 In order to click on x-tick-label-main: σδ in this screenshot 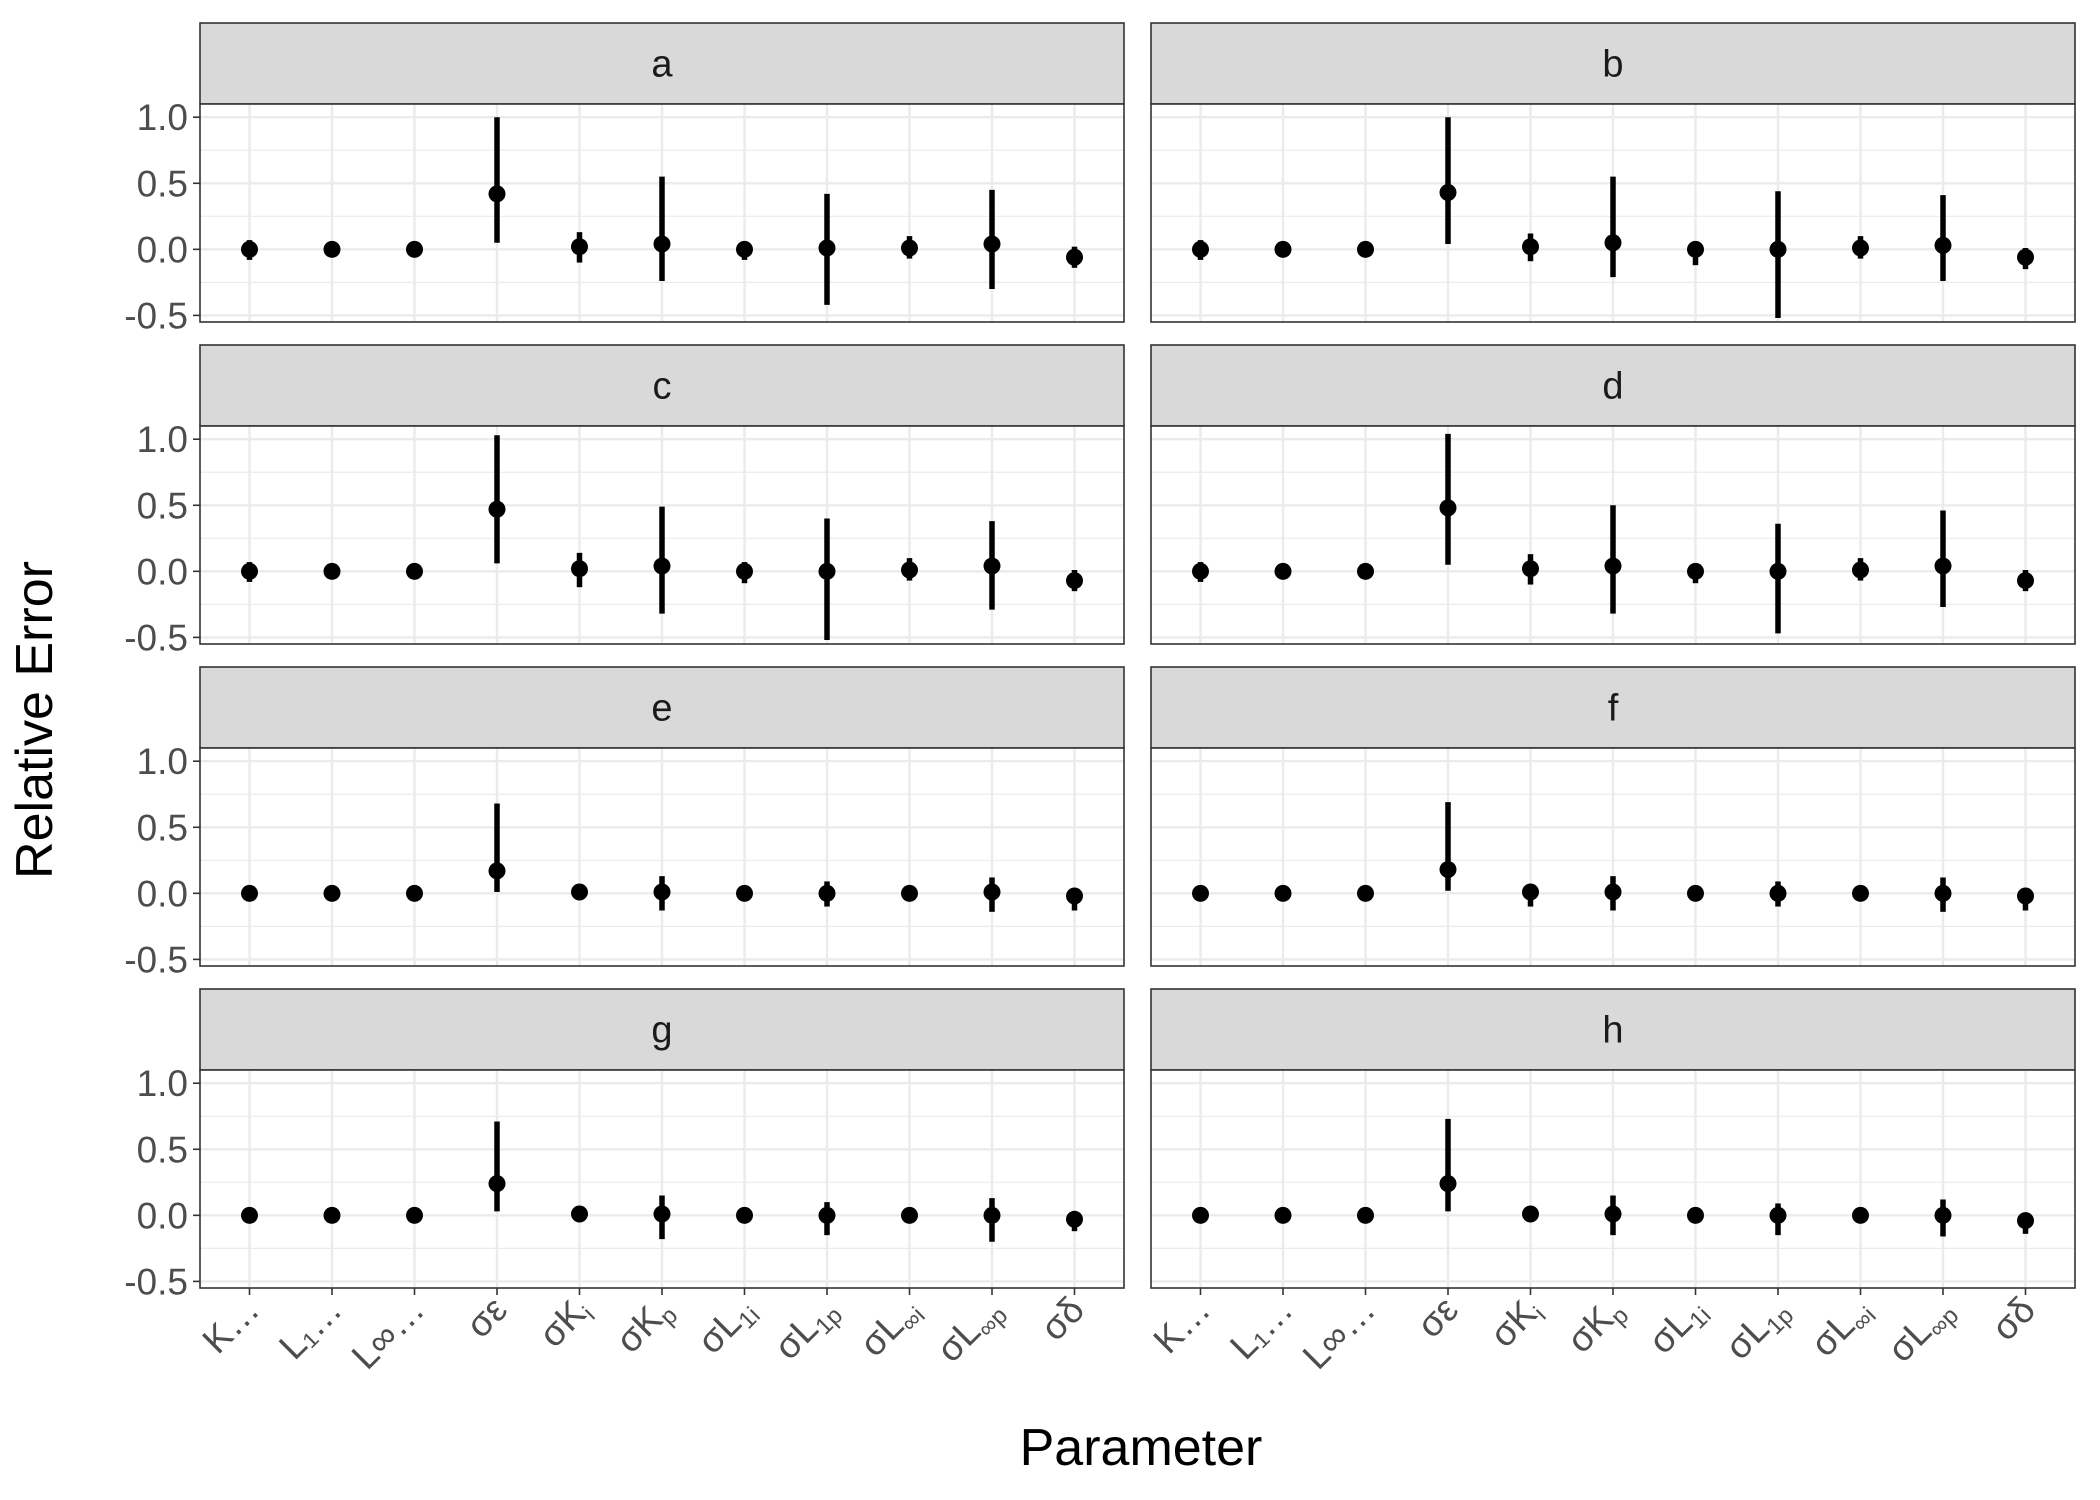, I will do `click(1062, 1319)`.